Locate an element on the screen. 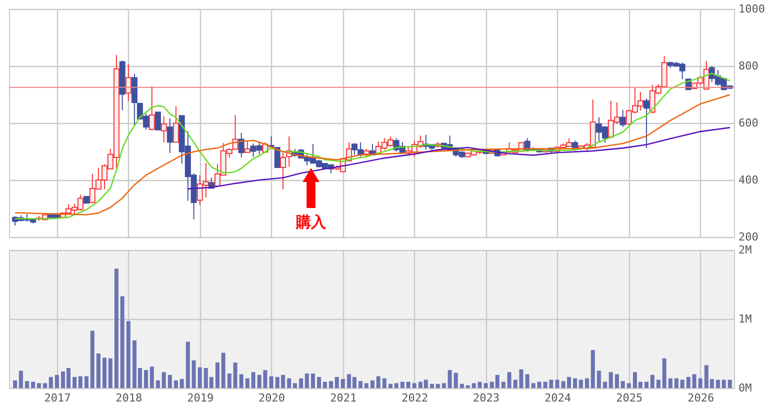 The image size is (766, 403). annotation: 購入 is located at coordinates (311, 222).